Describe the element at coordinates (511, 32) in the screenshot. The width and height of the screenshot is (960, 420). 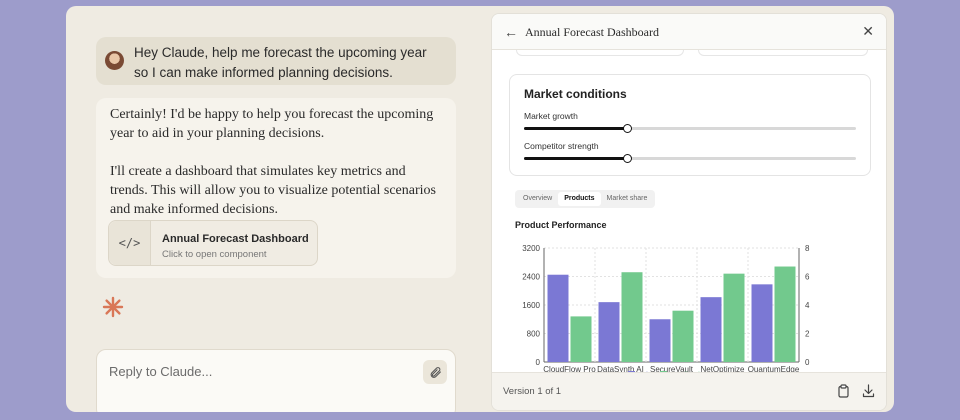
I see `back-arrow-icon: ←` at that location.